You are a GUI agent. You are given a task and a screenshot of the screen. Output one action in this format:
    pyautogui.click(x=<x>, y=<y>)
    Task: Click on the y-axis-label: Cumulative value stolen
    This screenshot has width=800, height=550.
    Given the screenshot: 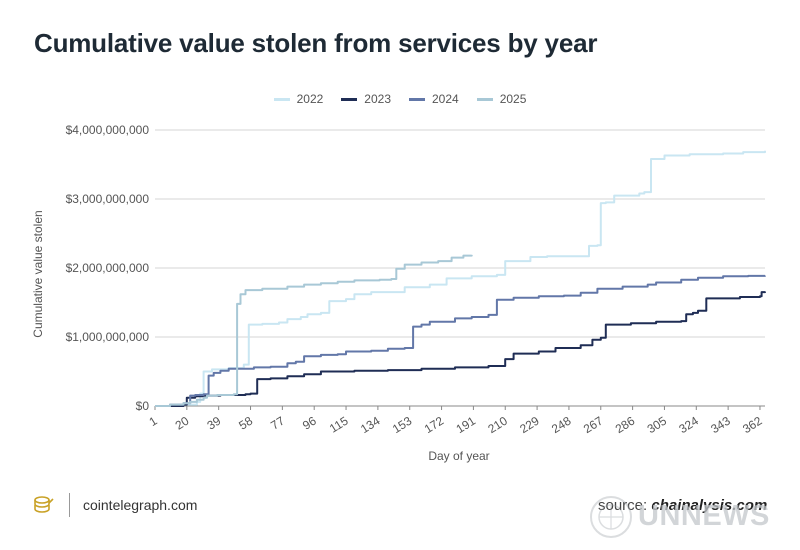 What is the action you would take?
    pyautogui.click(x=38, y=273)
    